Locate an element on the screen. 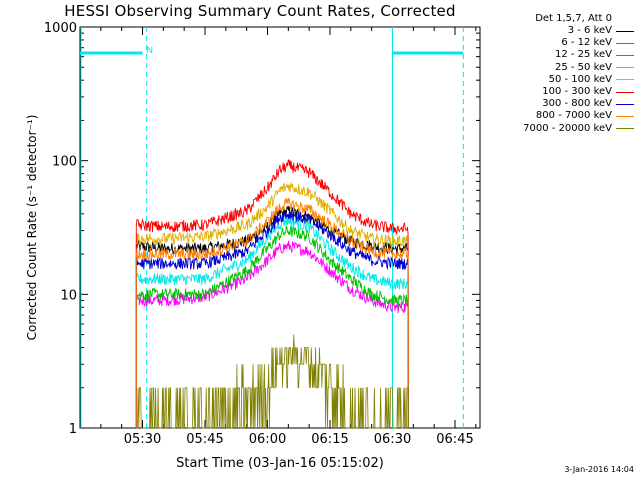 This screenshot has height=480, width=640. legend-title: Det 1,5,7, Att 0 is located at coordinates (573, 18).